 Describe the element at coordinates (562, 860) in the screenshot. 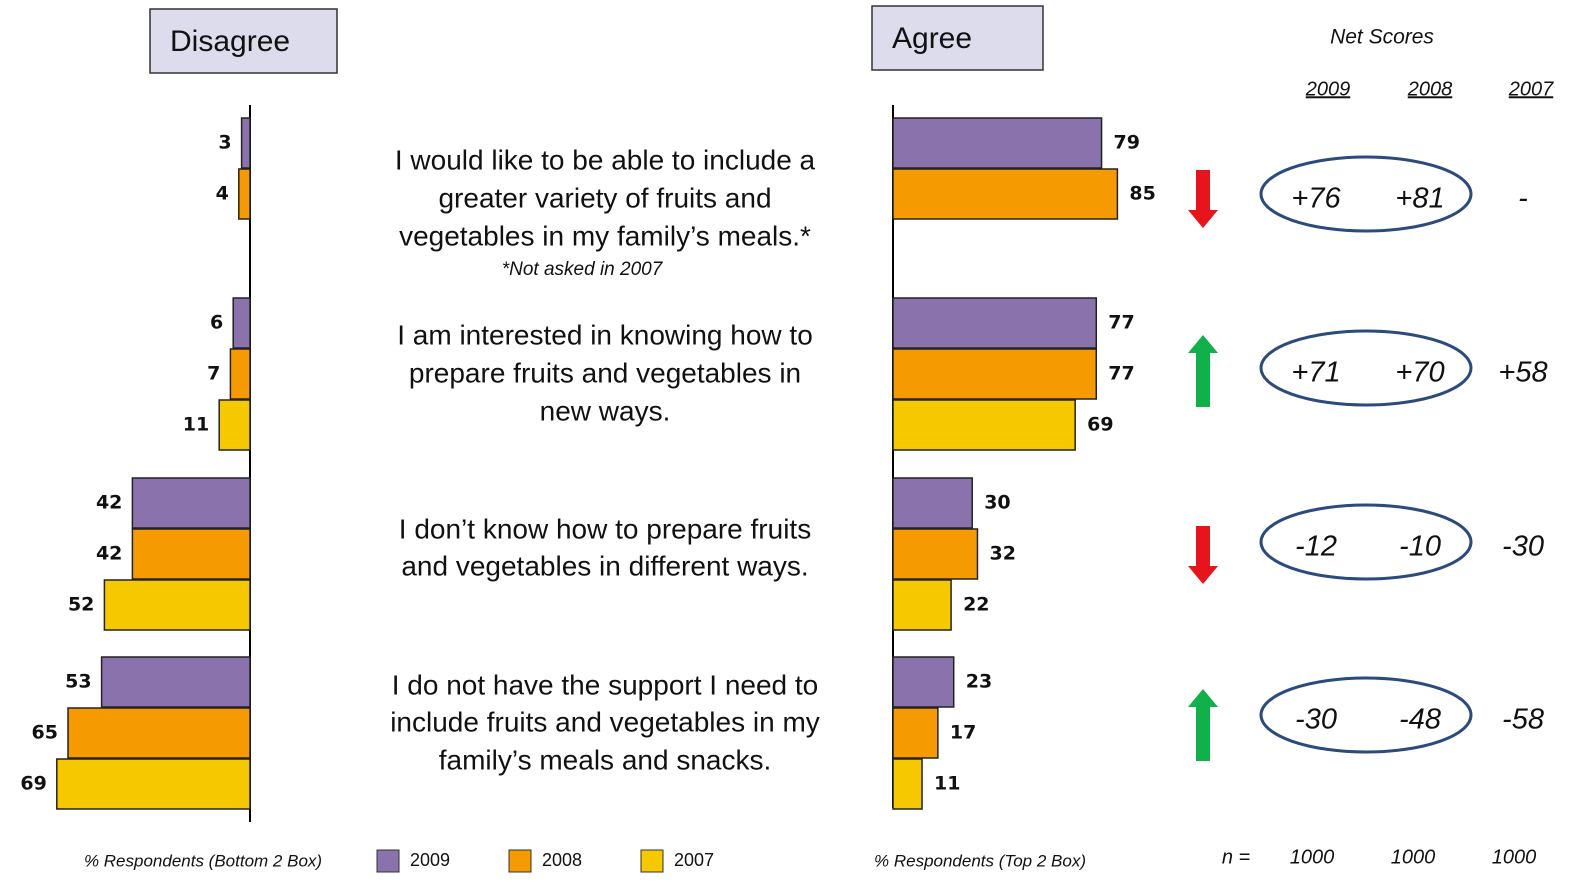

I see `legend-label: 2008` at that location.